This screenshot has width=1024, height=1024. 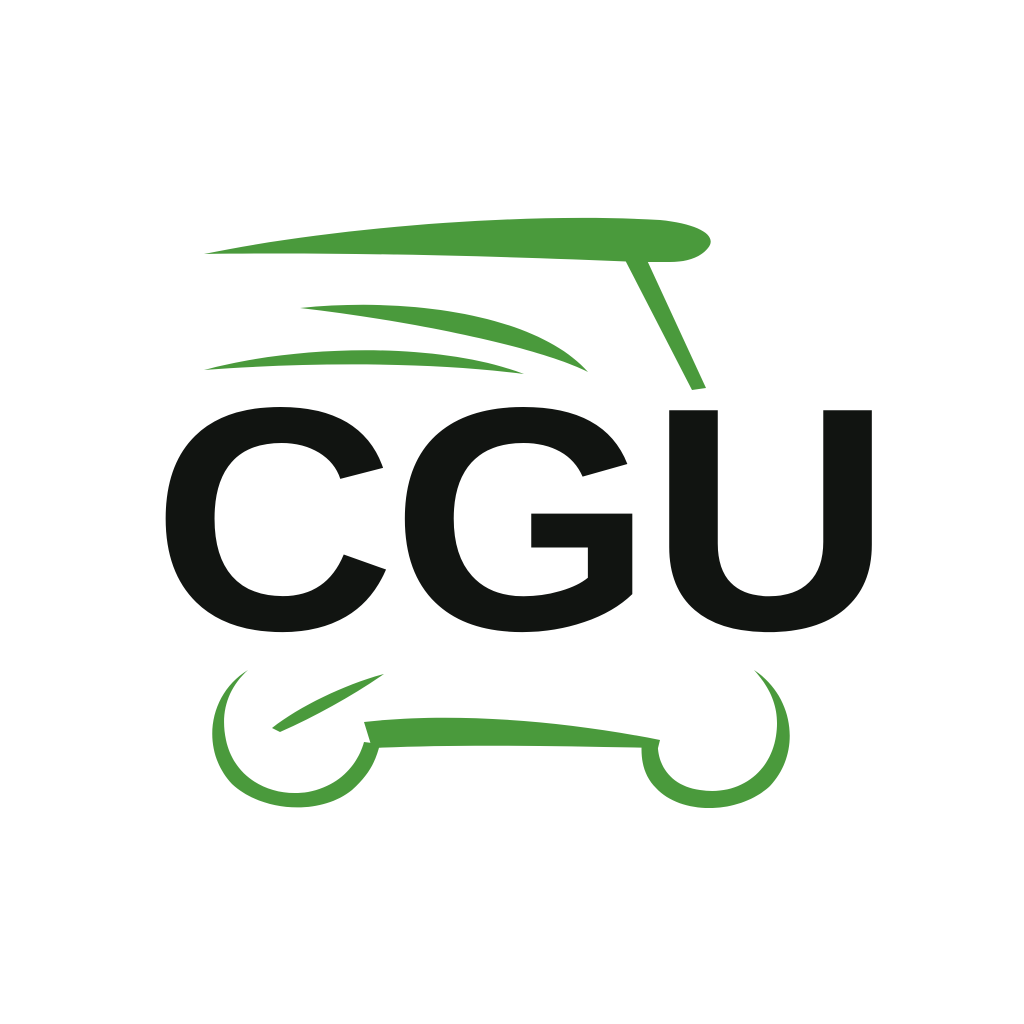 What do you see at coordinates (328, 703) in the screenshot?
I see `cart-seat` at bounding box center [328, 703].